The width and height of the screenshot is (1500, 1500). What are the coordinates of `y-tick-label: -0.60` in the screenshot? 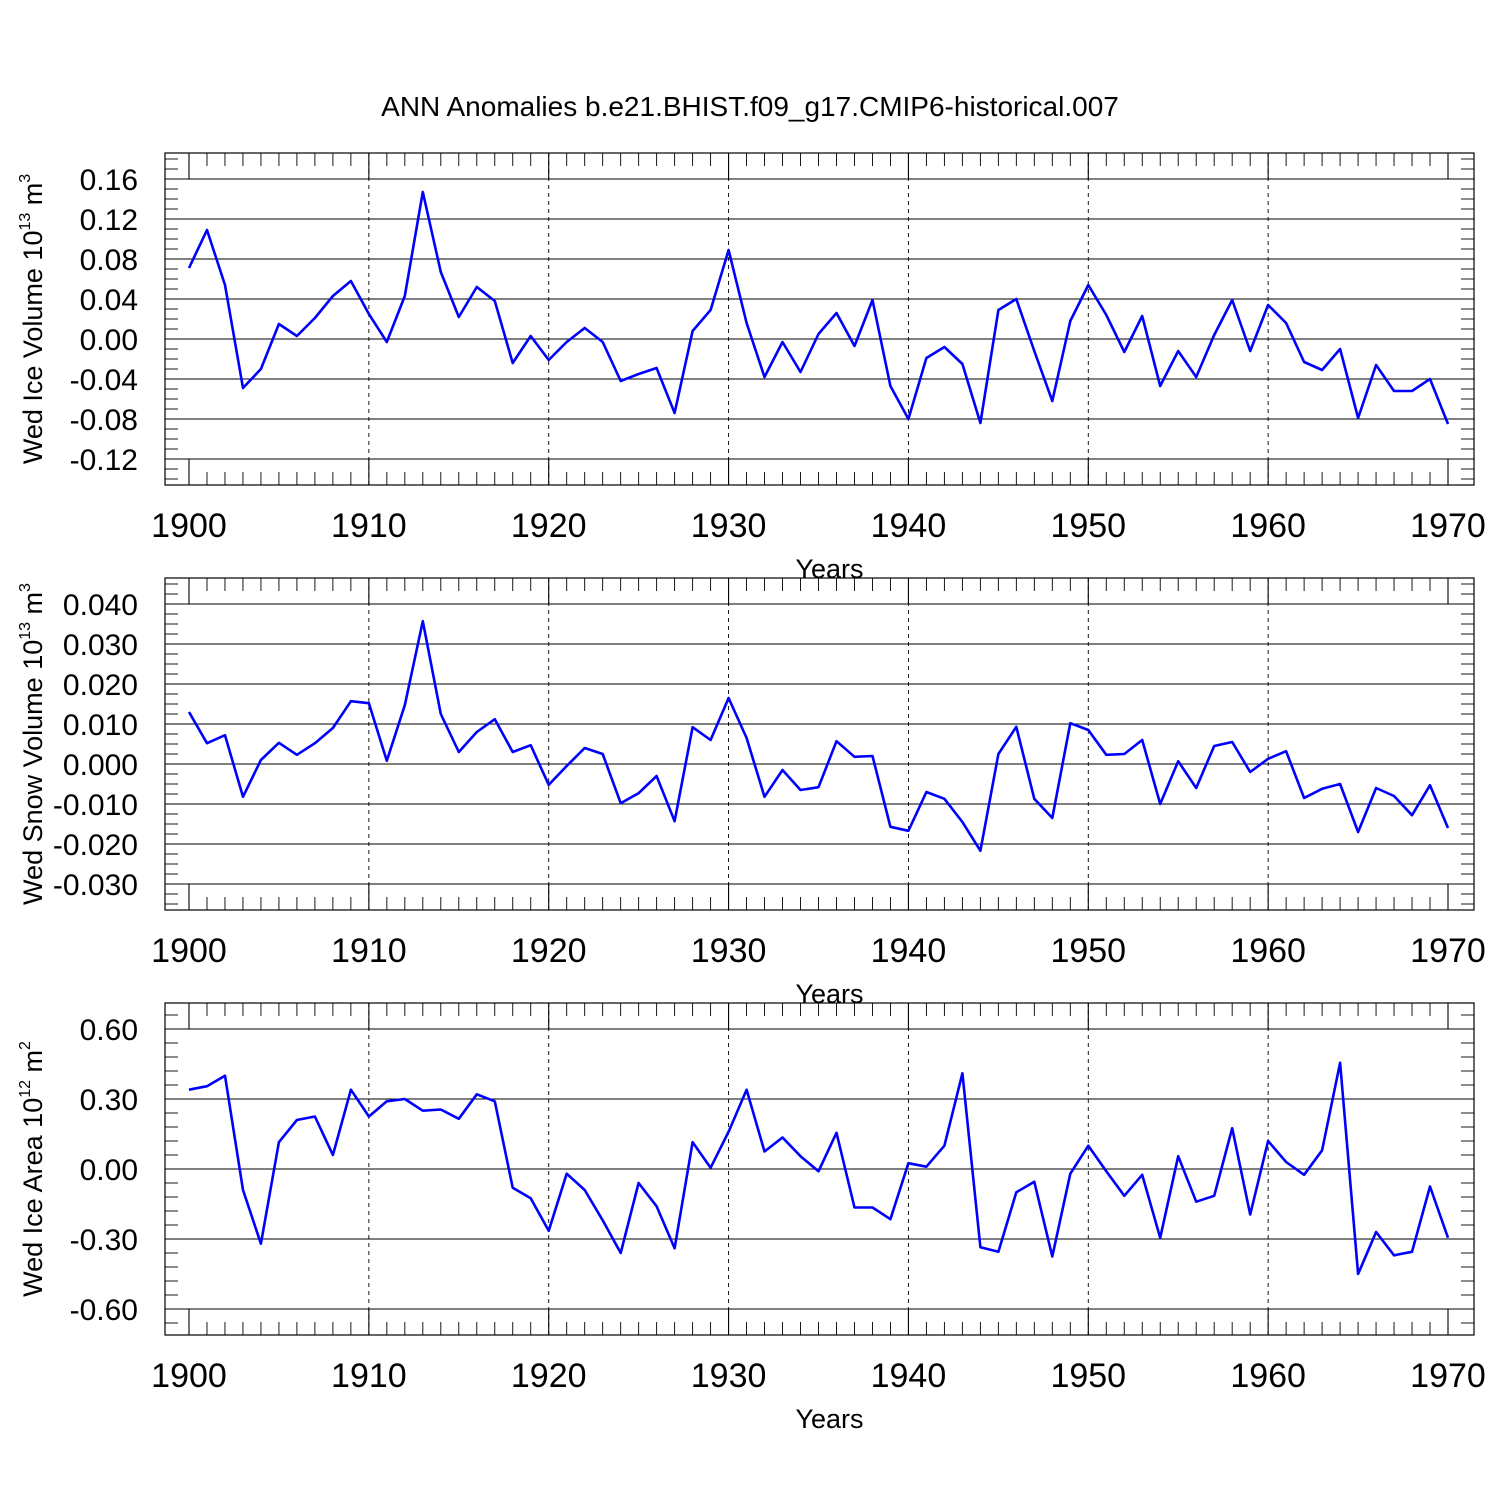 It's located at (104, 1310).